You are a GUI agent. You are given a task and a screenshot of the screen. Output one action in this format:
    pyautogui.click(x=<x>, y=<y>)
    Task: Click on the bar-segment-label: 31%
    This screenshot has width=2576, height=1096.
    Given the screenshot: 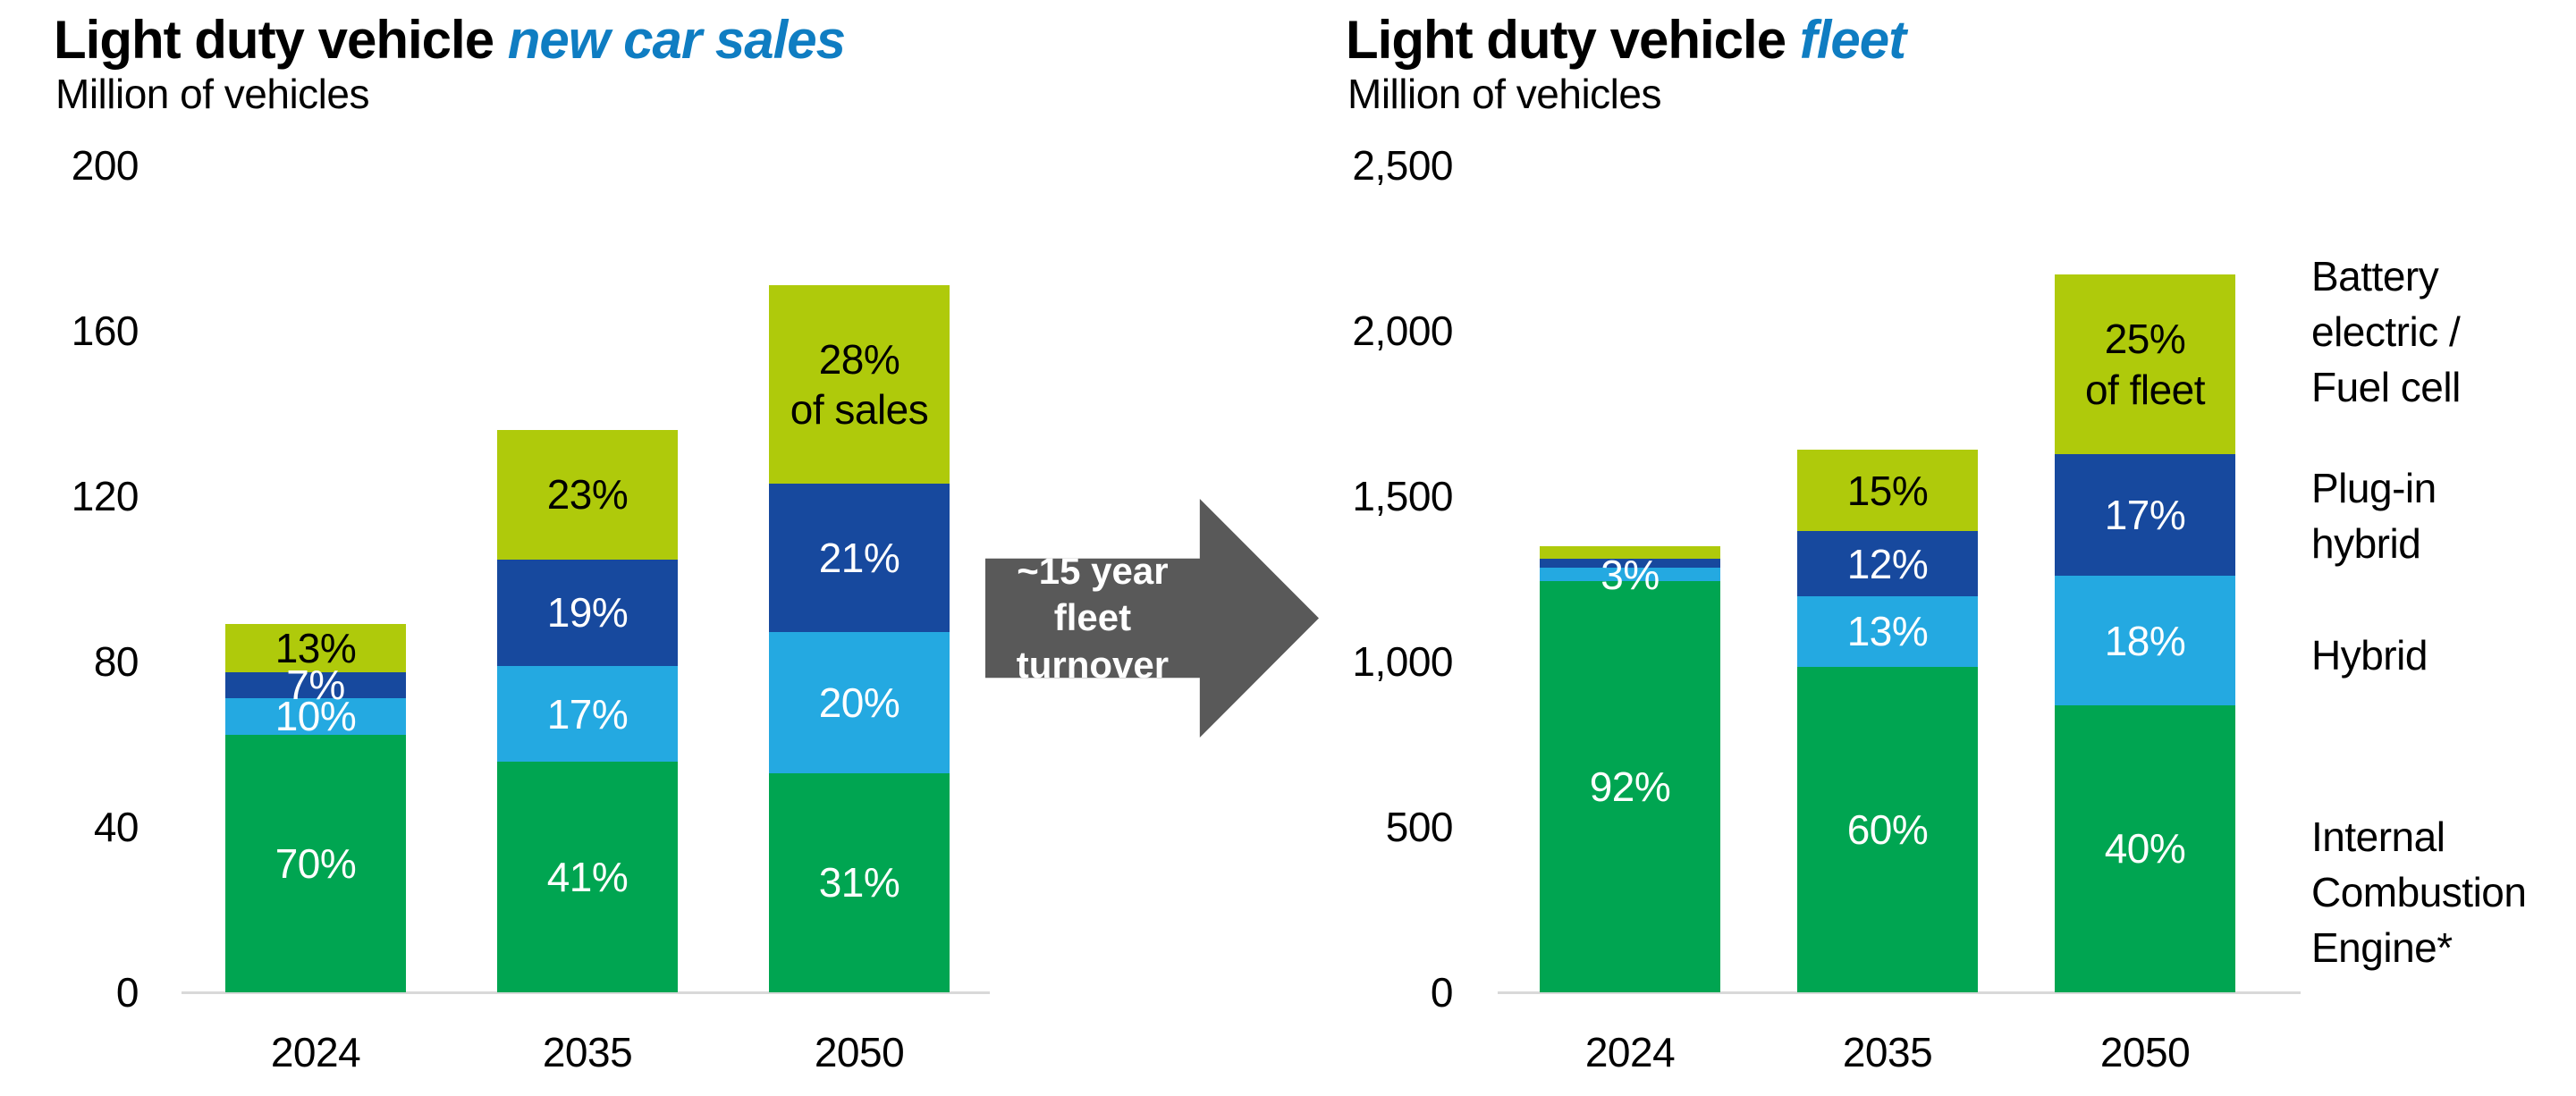 What is the action you would take?
    pyautogui.click(x=859, y=882)
    